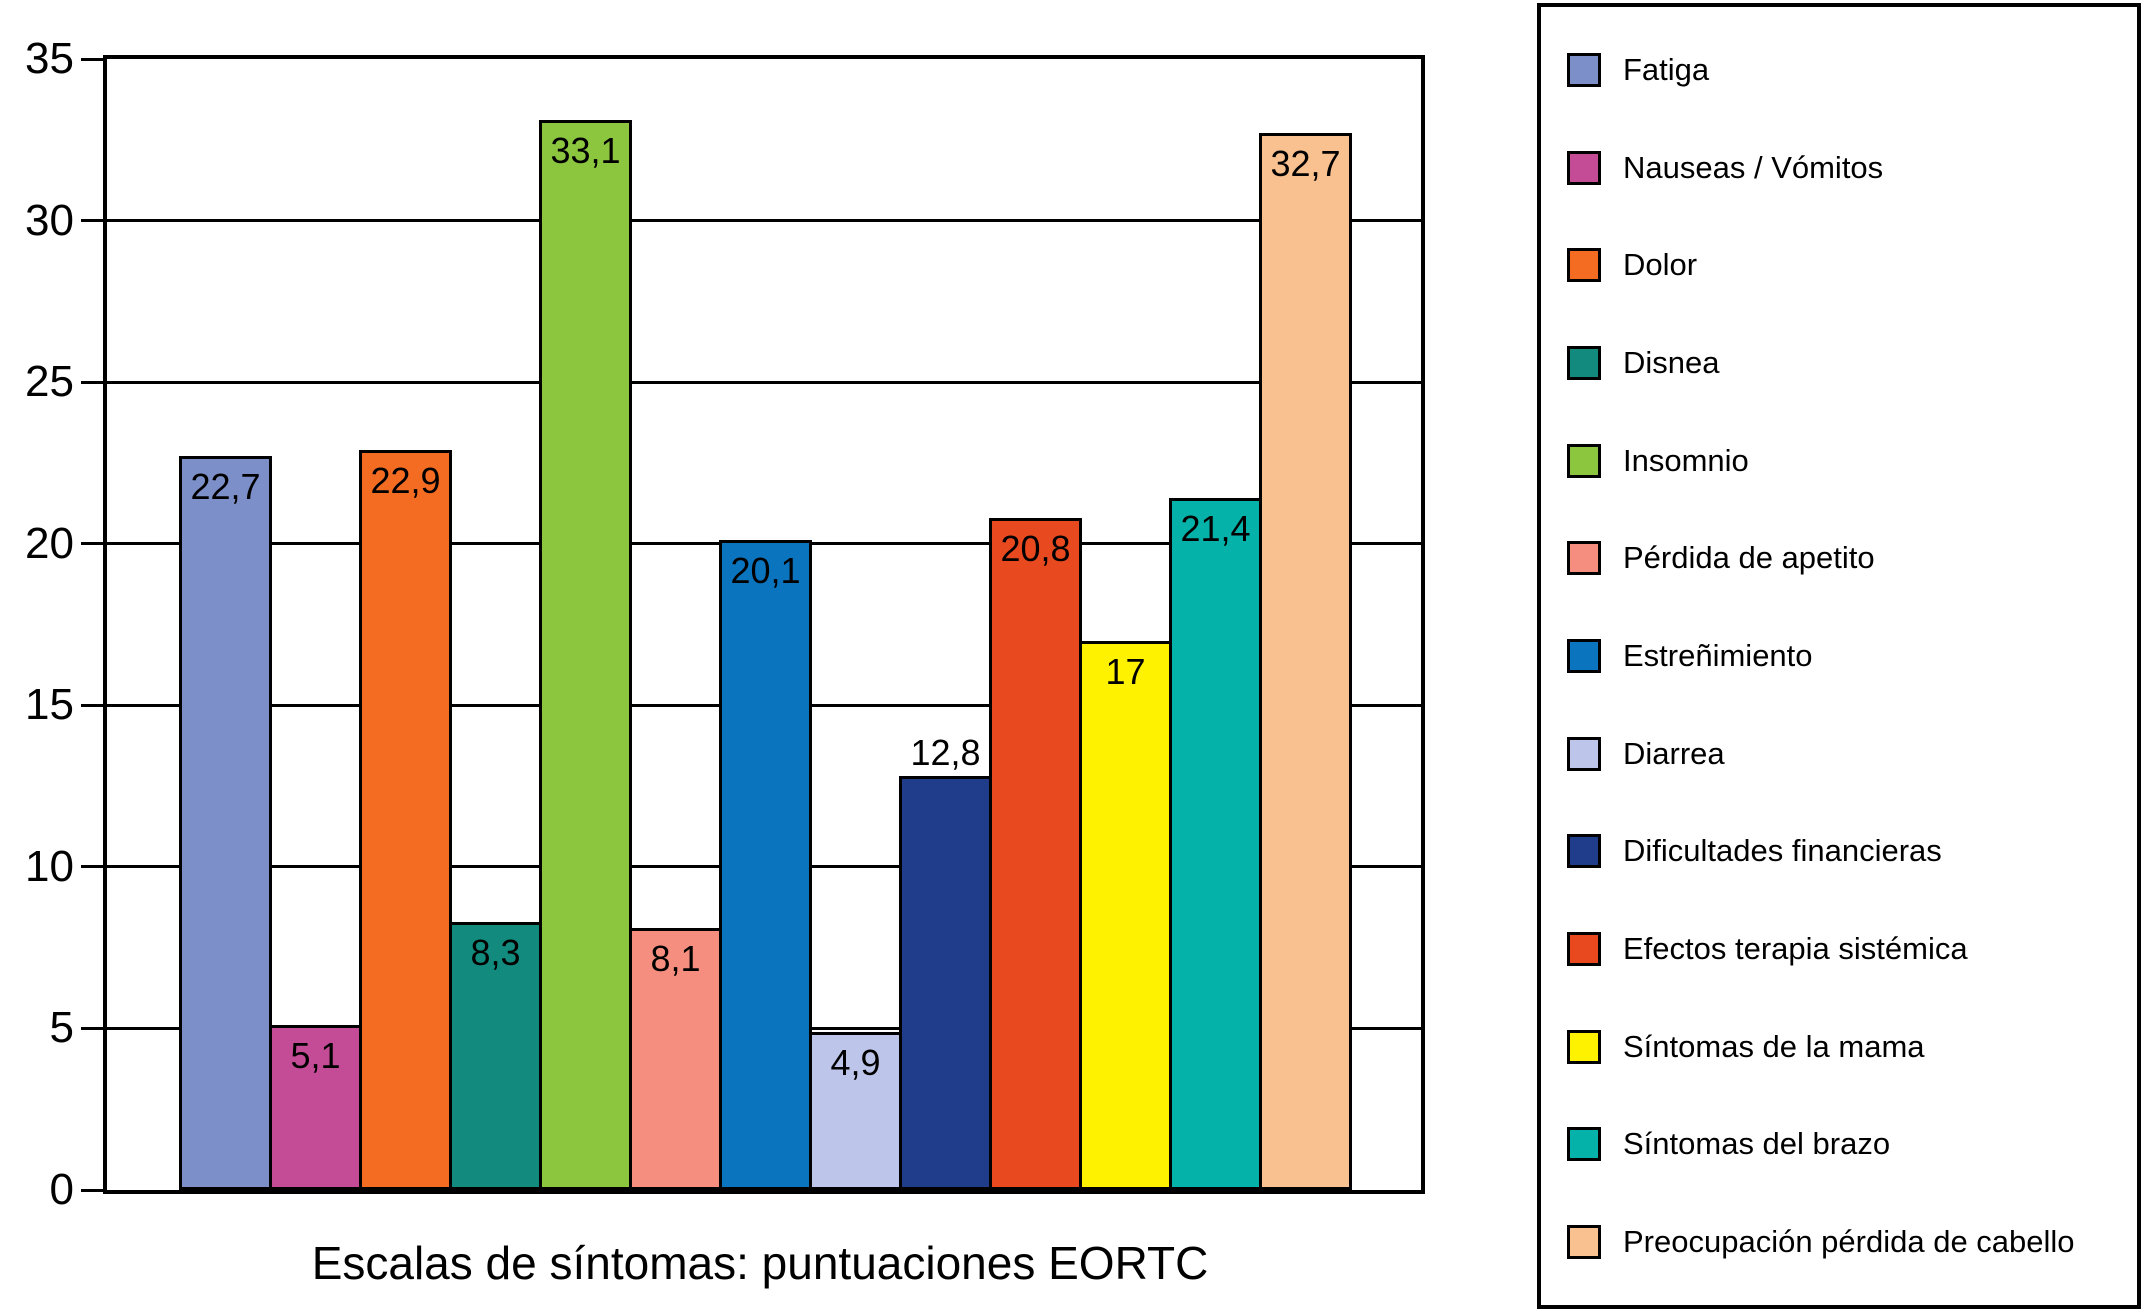  I want to click on y-axis-tick-label: 20, so click(49, 543).